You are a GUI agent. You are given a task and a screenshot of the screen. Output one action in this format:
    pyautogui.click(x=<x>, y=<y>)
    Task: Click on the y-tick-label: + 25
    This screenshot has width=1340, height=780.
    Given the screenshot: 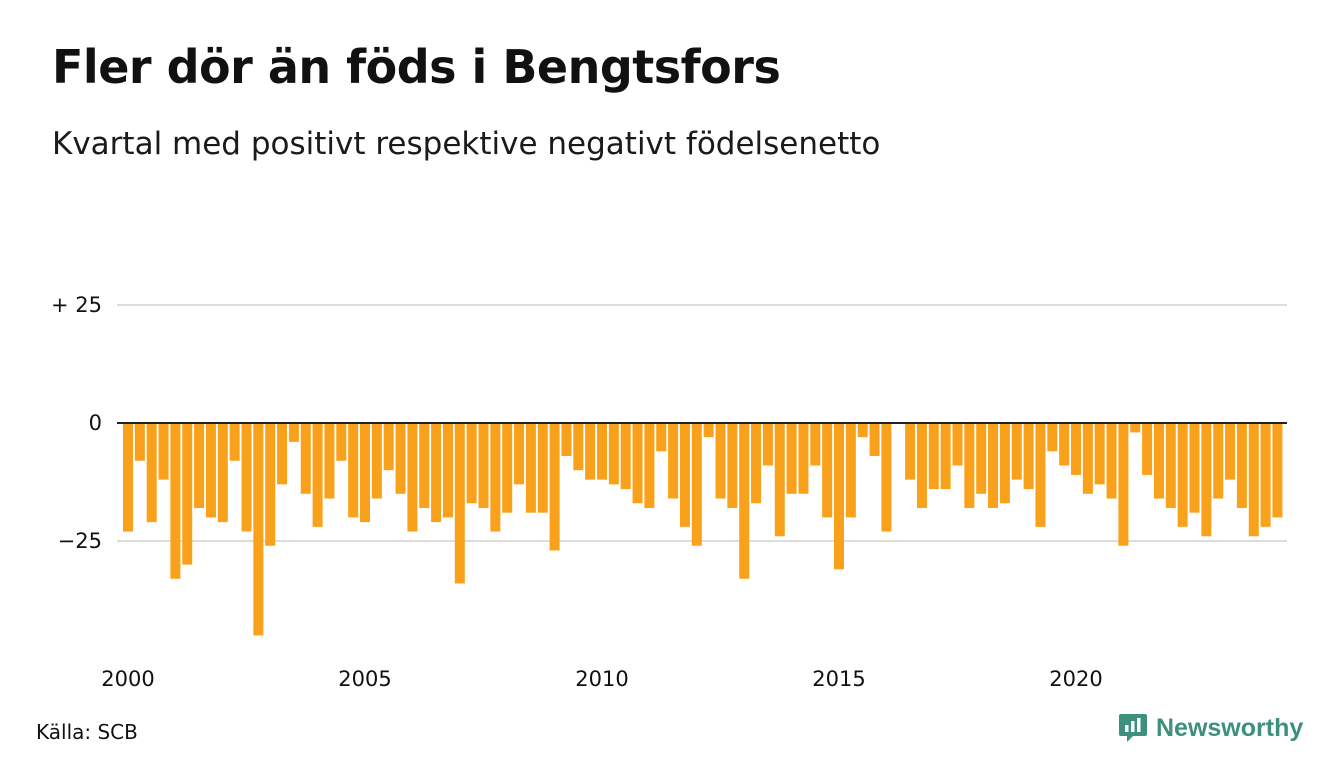 What is the action you would take?
    pyautogui.click(x=76, y=305)
    